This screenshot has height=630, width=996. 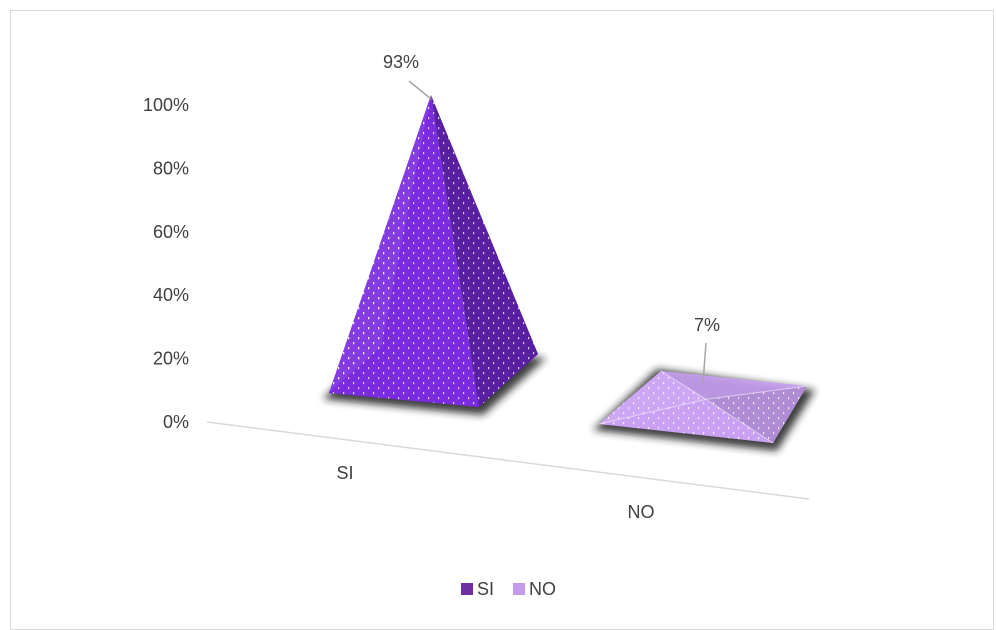 What do you see at coordinates (166, 263) in the screenshot?
I see `y-axis-ticks: 0% 20% 40% 60% 80% 100%` at bounding box center [166, 263].